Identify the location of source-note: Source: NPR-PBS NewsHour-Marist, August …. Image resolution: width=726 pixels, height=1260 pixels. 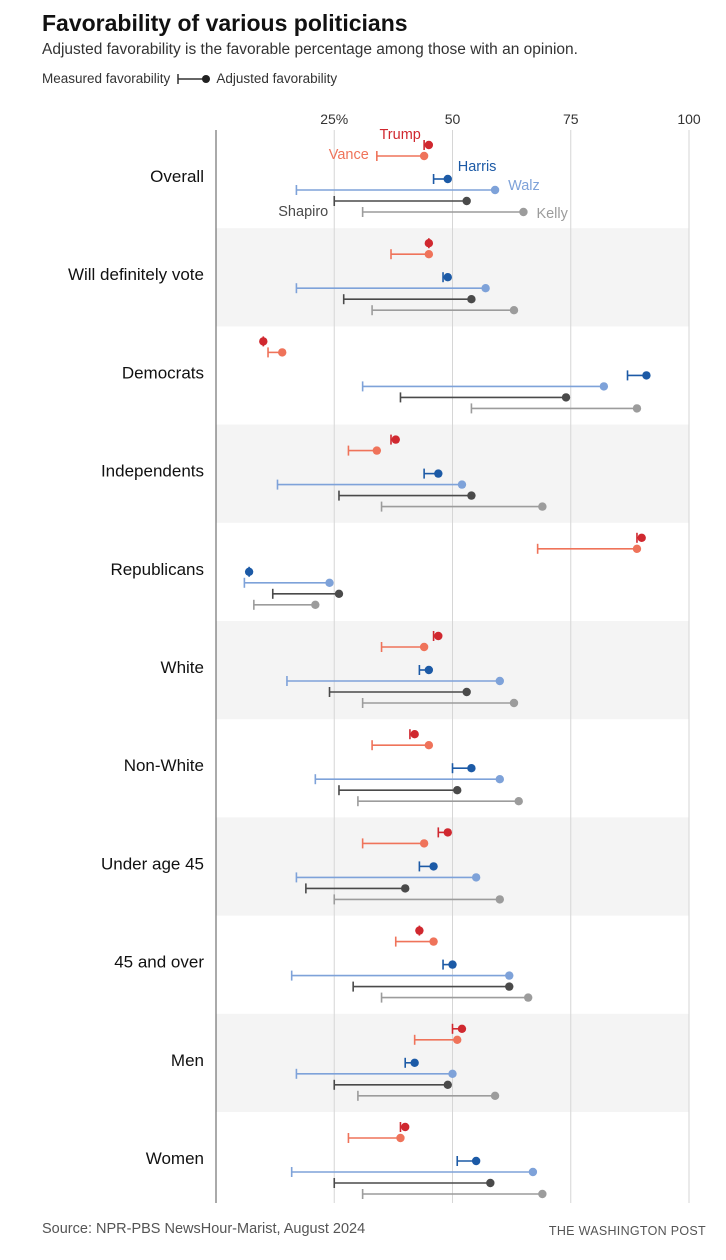
(204, 1229).